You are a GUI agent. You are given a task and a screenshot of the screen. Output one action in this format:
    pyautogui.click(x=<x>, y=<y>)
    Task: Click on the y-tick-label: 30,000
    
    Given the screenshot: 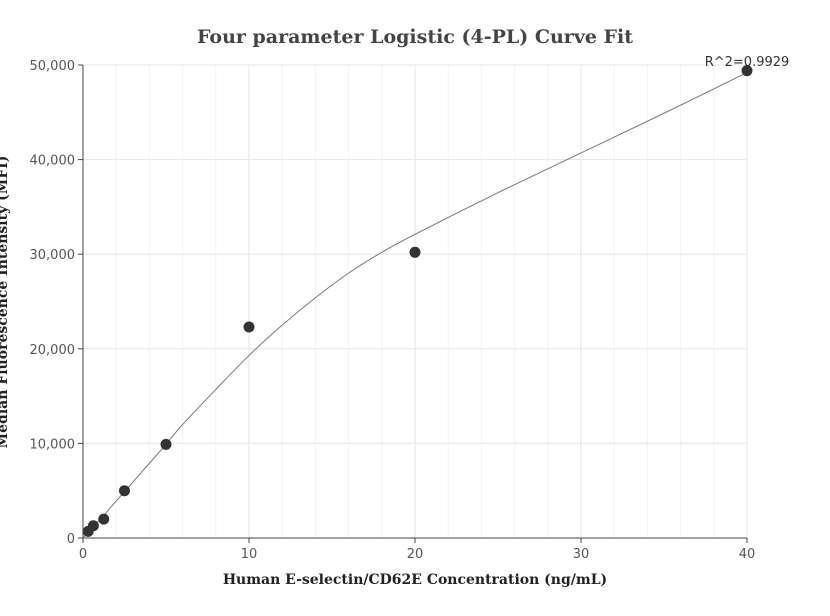 What is the action you would take?
    pyautogui.click(x=53, y=255)
    